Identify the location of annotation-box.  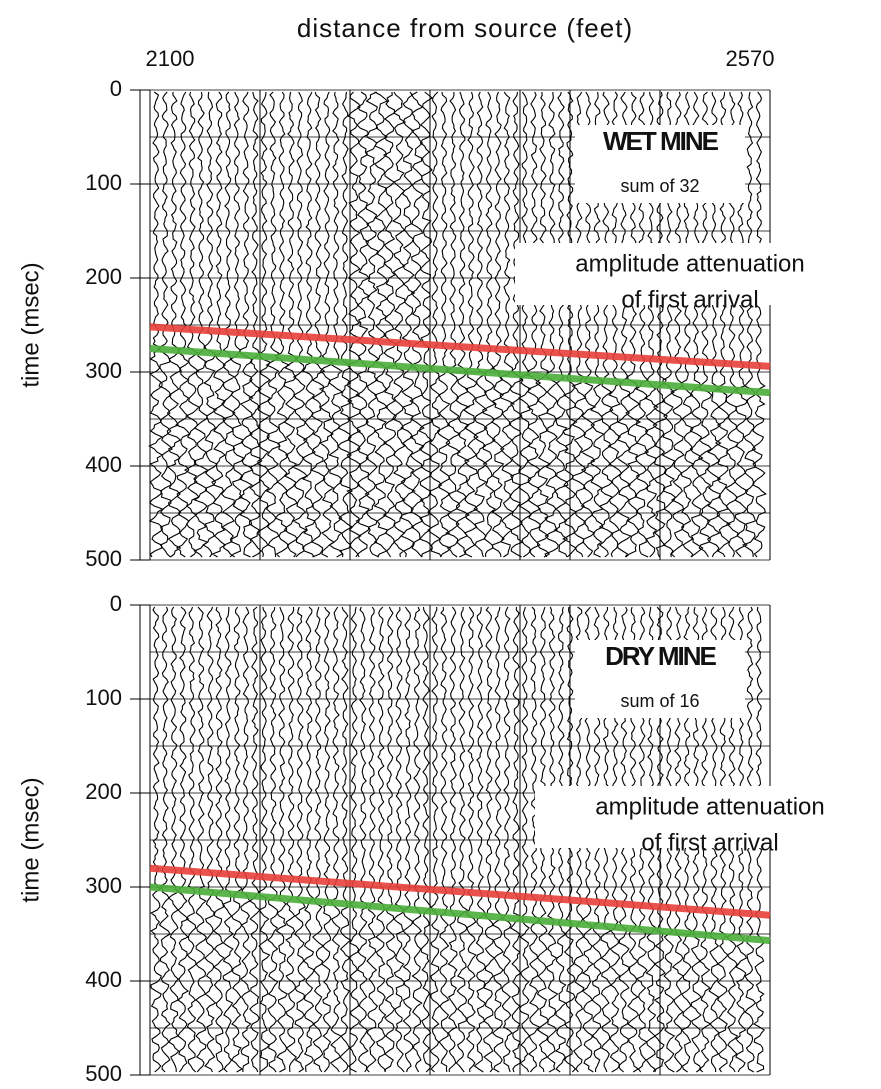
(660, 164).